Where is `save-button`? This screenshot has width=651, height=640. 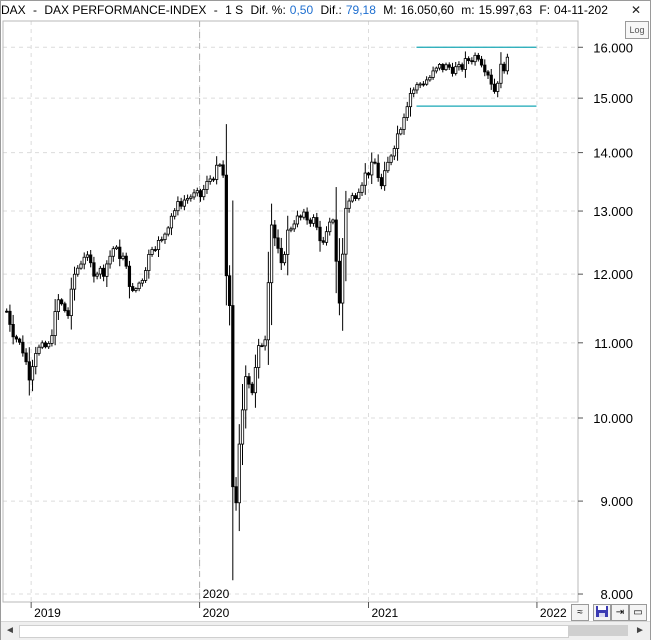 save-button is located at coordinates (602, 612).